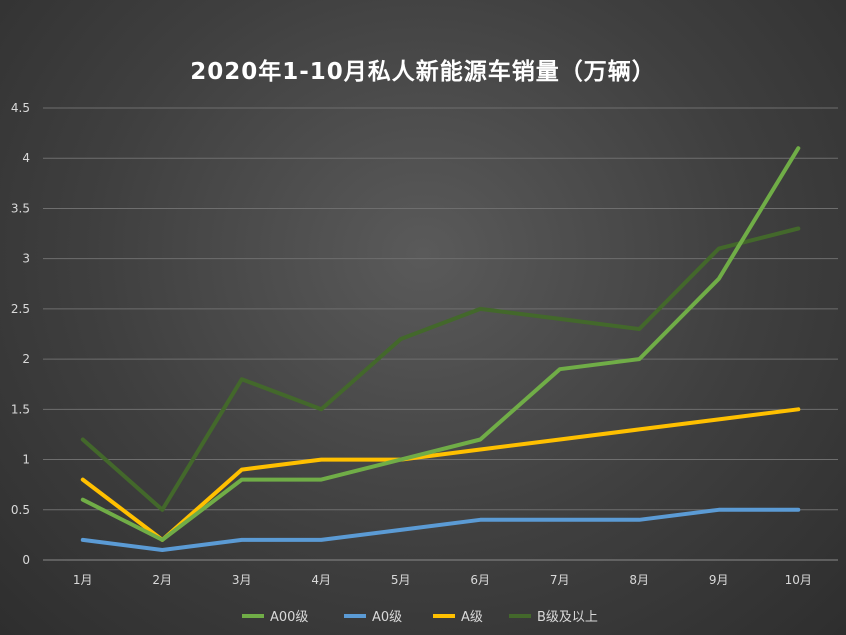 The width and height of the screenshot is (846, 635). I want to click on x-tick-label: 8月, so click(639, 580).